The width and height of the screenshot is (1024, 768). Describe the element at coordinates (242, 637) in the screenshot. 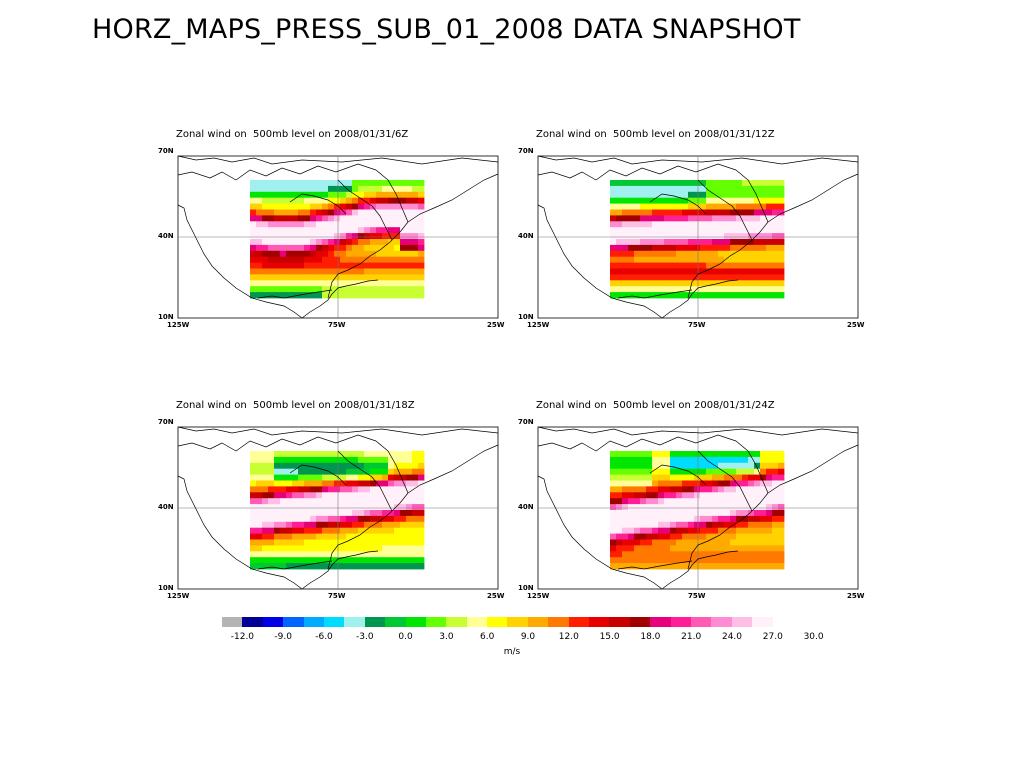

I see `colorbar-tick-label: -12.0` at that location.